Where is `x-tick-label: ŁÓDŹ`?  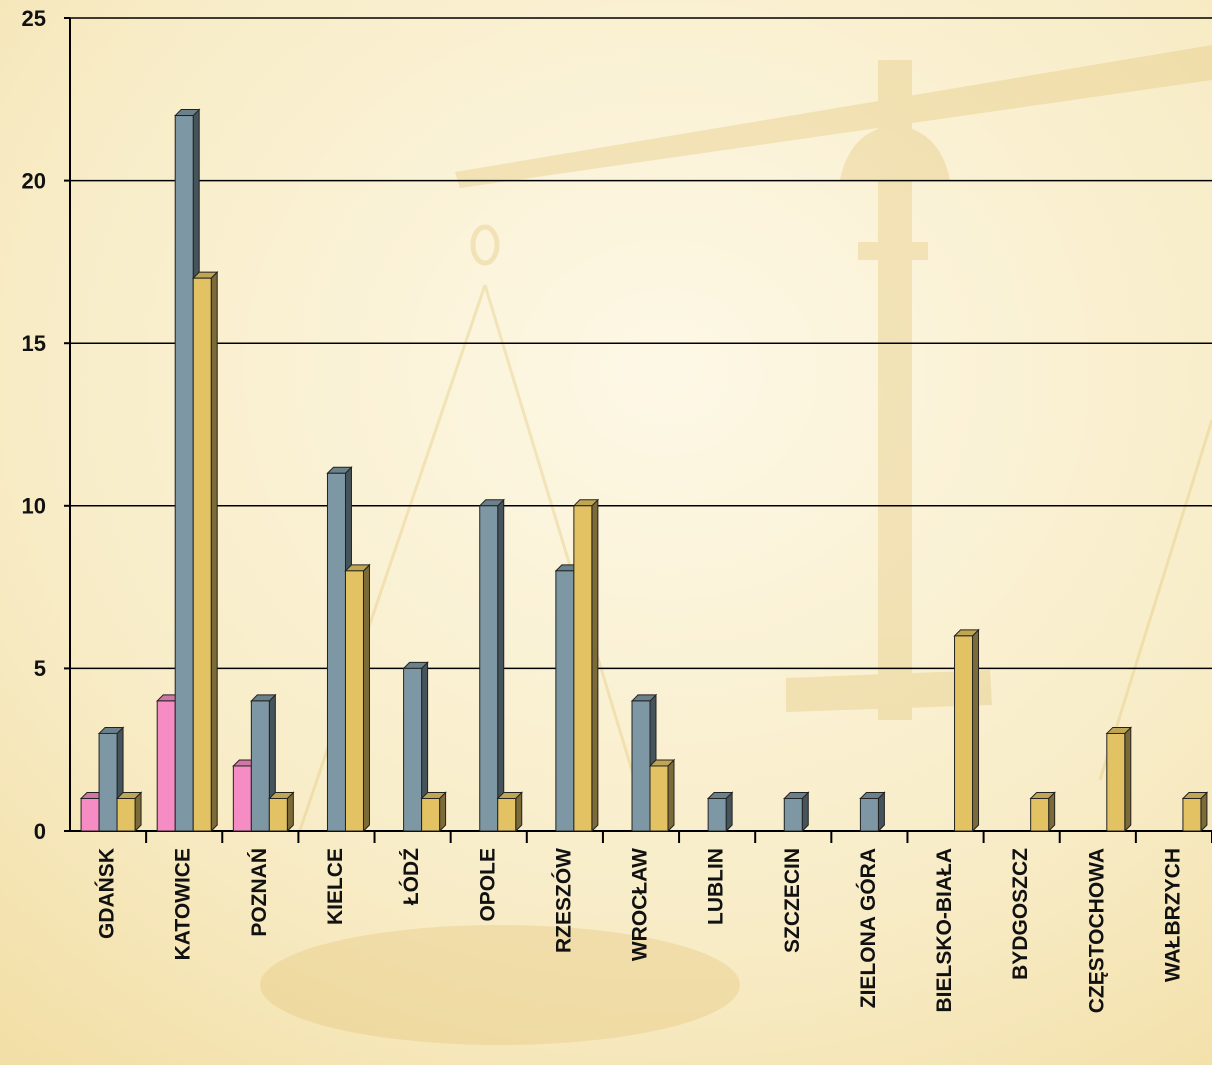 x-tick-label: ŁÓDŹ is located at coordinates (411, 876).